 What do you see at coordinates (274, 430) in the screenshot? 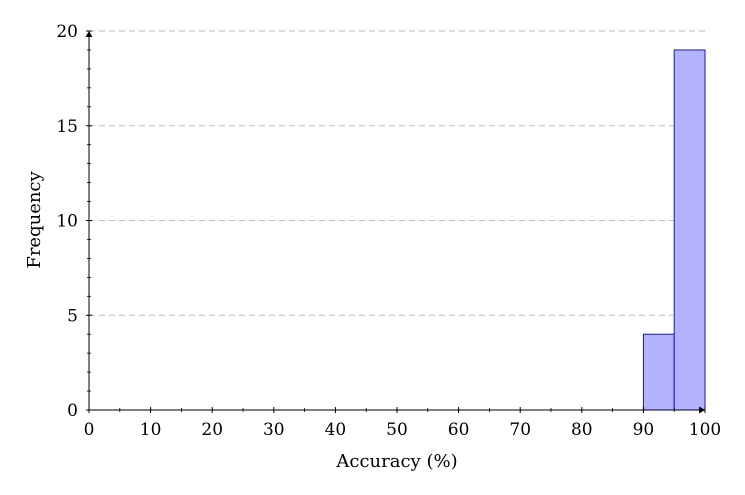
I see `x-tick-label-30: 30` at bounding box center [274, 430].